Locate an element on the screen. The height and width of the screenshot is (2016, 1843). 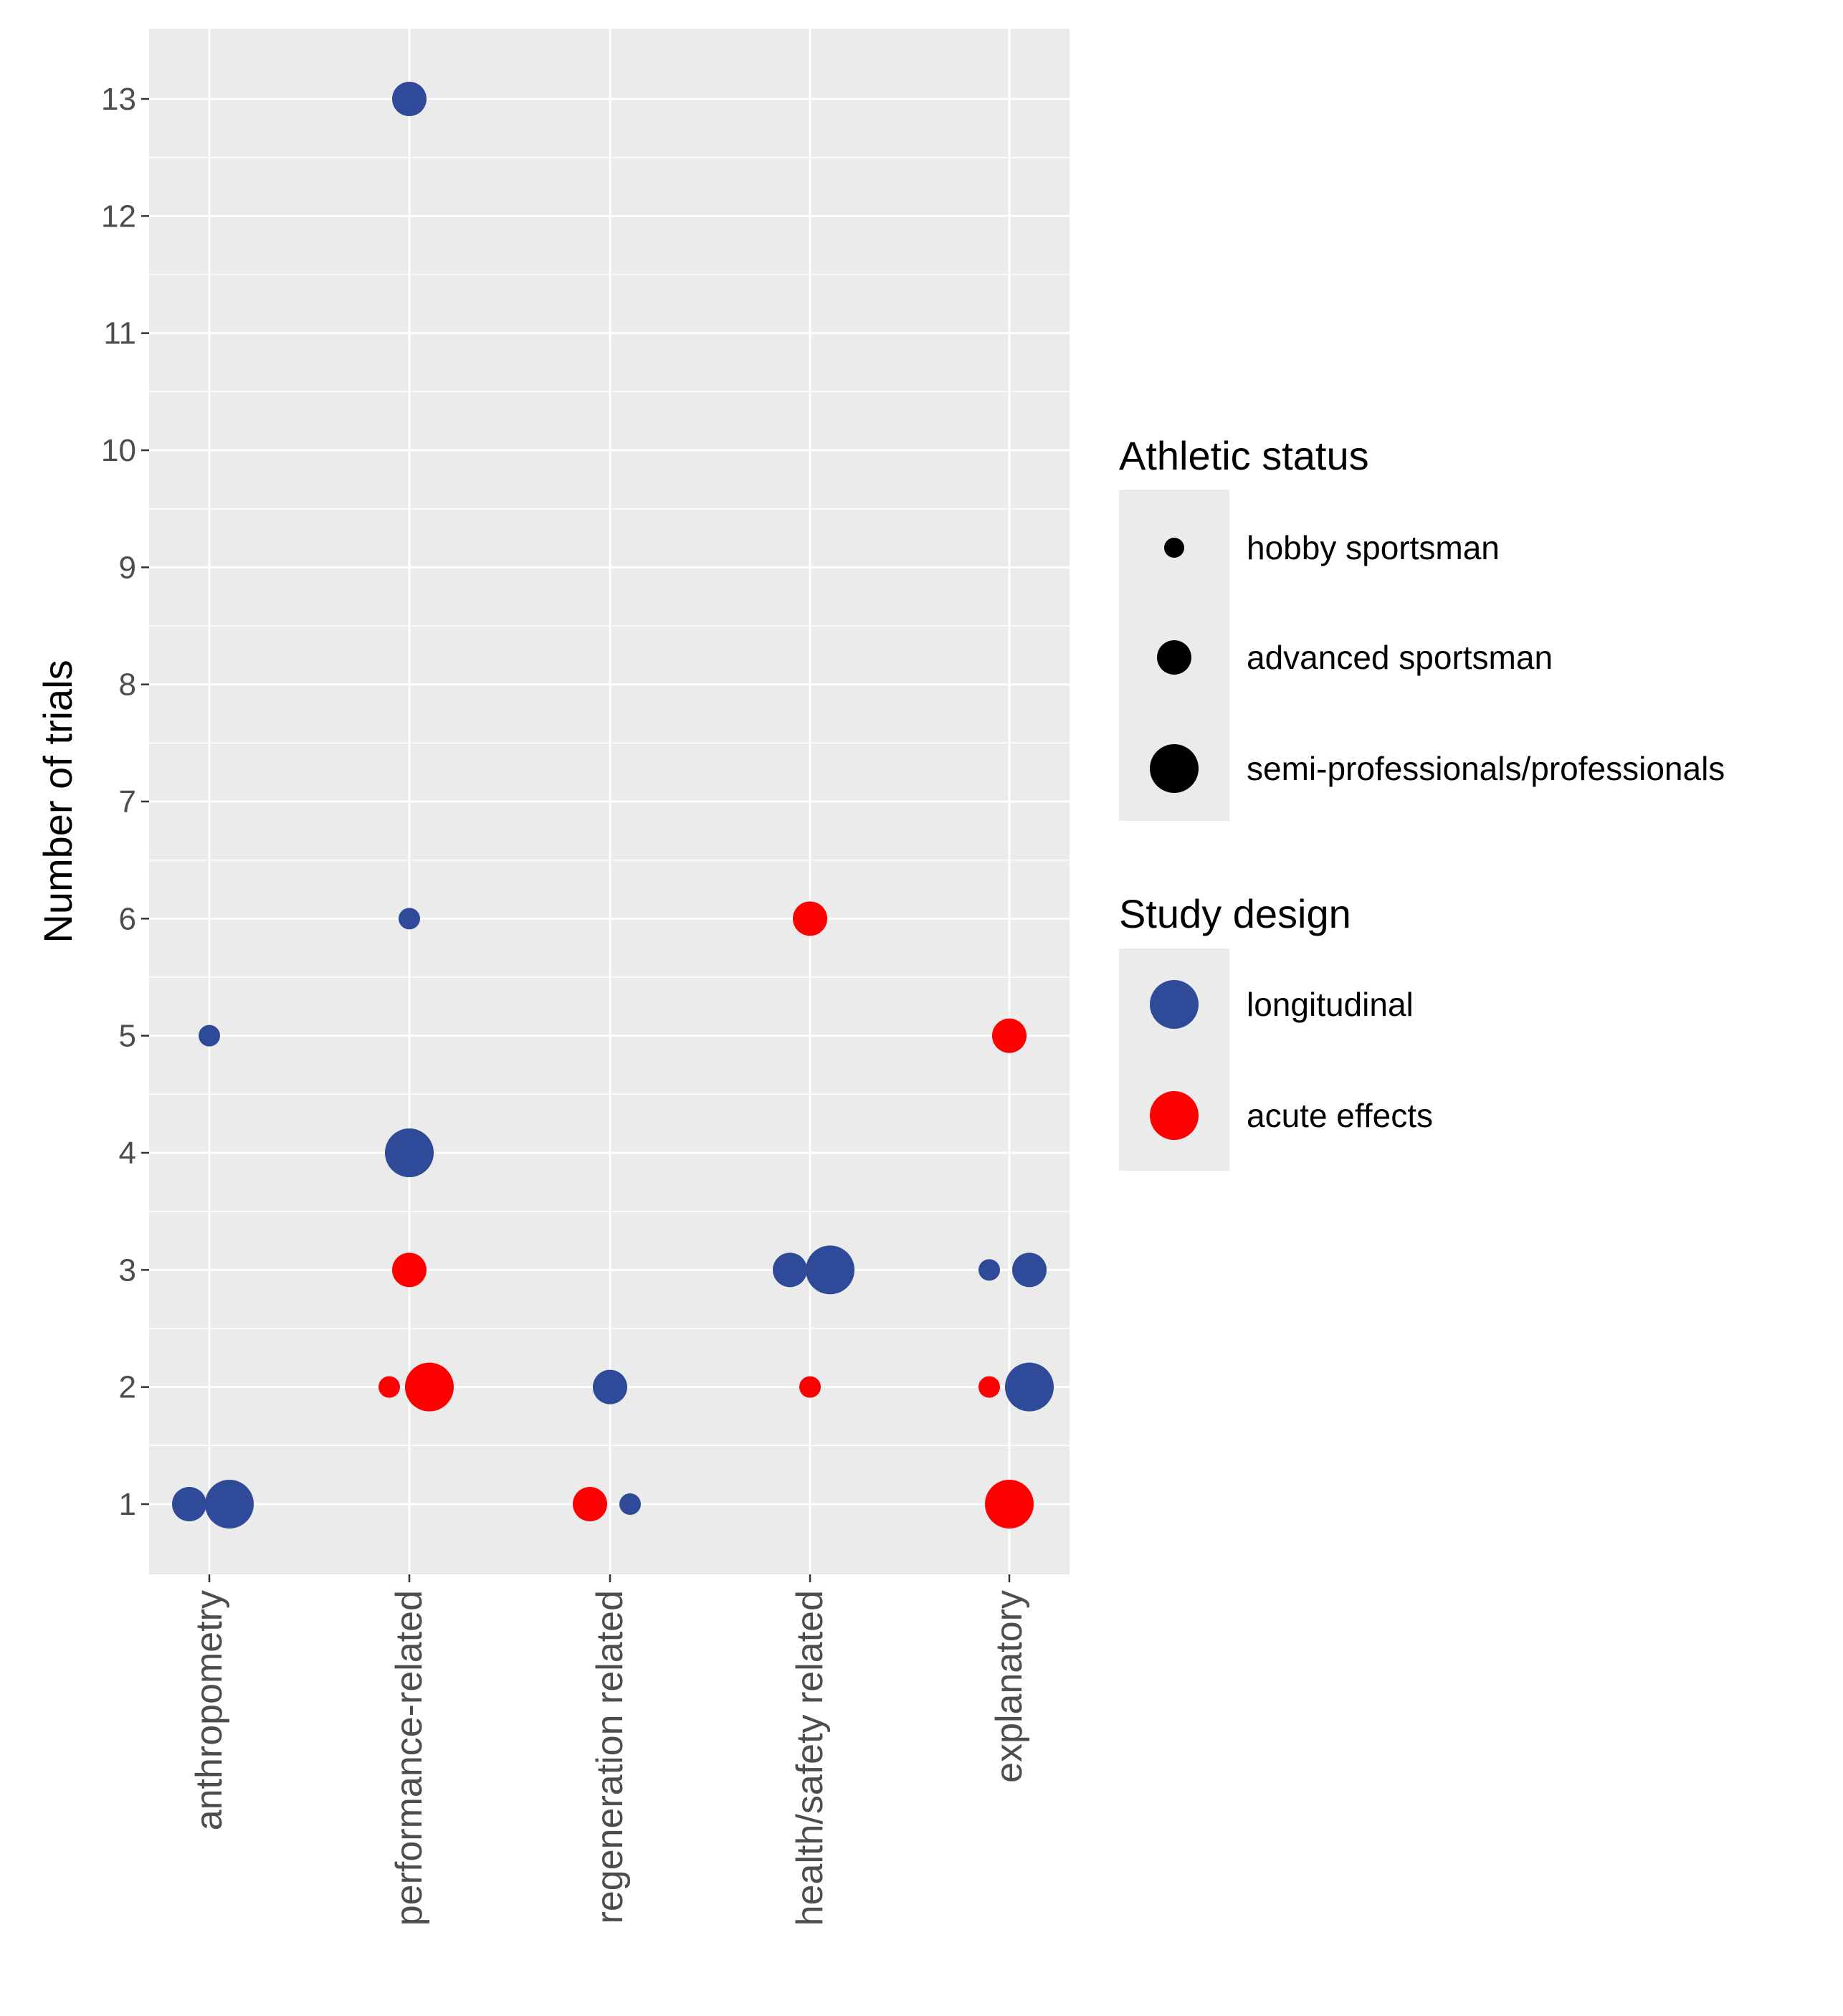
legend-label-hobby-sportsman: hobby sportsman is located at coordinates (1373, 547).